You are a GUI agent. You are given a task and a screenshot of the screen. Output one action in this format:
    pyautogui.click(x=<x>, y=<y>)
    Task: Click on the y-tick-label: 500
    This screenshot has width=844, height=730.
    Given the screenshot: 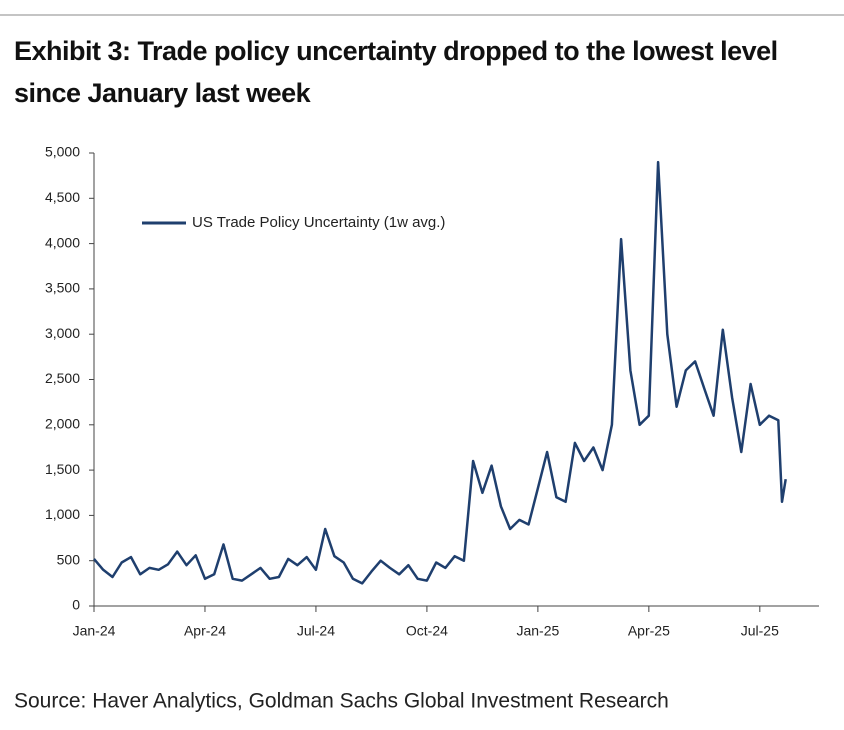 What is the action you would take?
    pyautogui.click(x=69, y=559)
    